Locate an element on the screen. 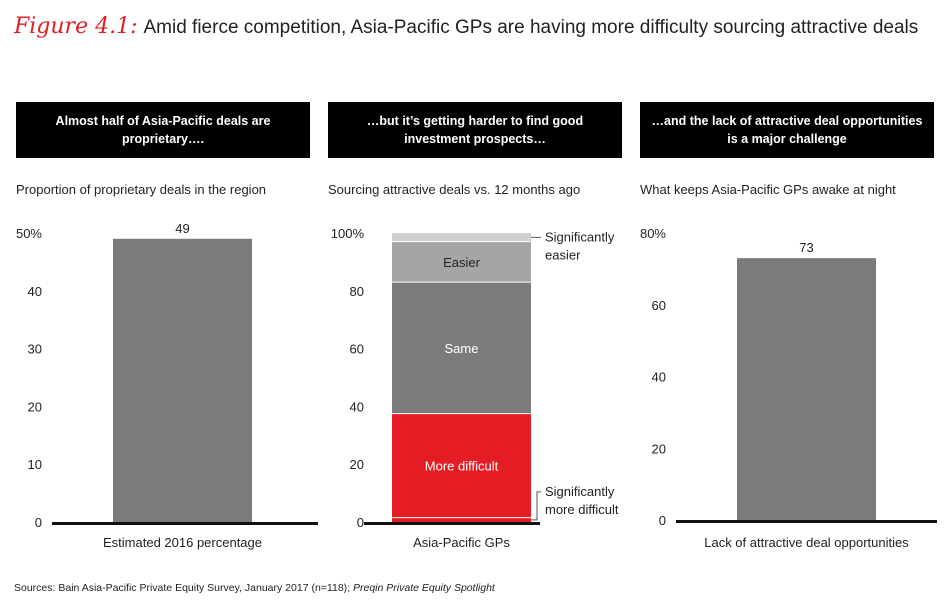 This screenshot has height=614, width=950. chart-2-callout-label: easier is located at coordinates (563, 254).